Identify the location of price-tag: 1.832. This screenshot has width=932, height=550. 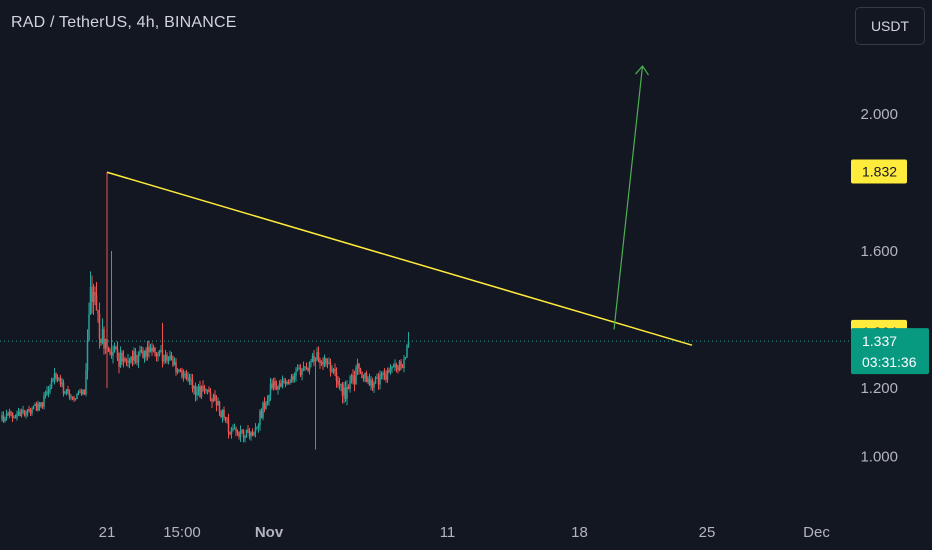
(879, 171).